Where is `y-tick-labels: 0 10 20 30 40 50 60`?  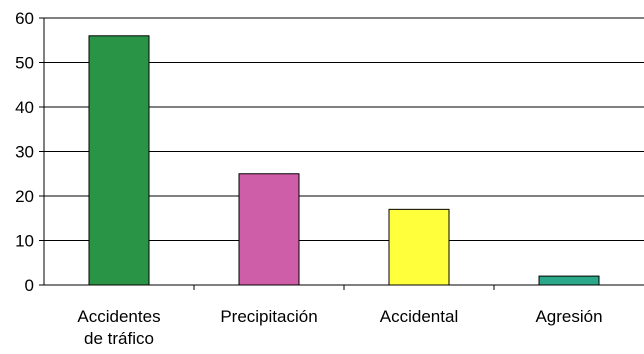
y-tick-labels: 0 10 20 30 40 50 60 is located at coordinates (24, 152).